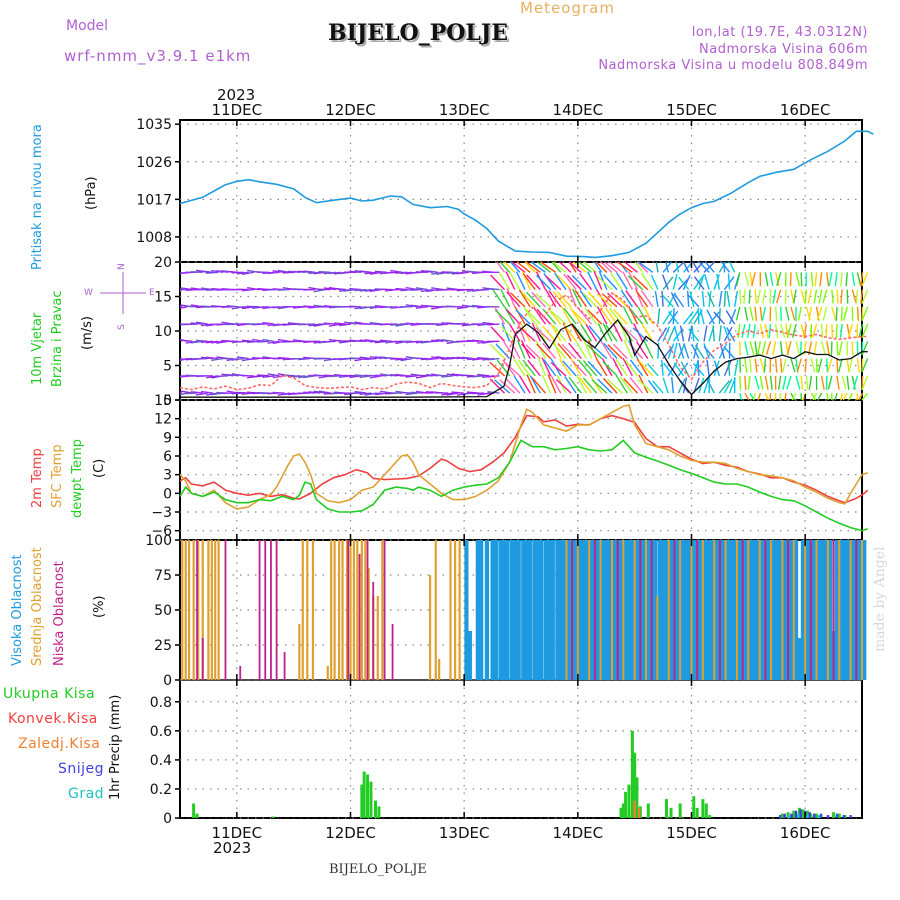  I want to click on meteogram-label: Meteogram, so click(567, 8).